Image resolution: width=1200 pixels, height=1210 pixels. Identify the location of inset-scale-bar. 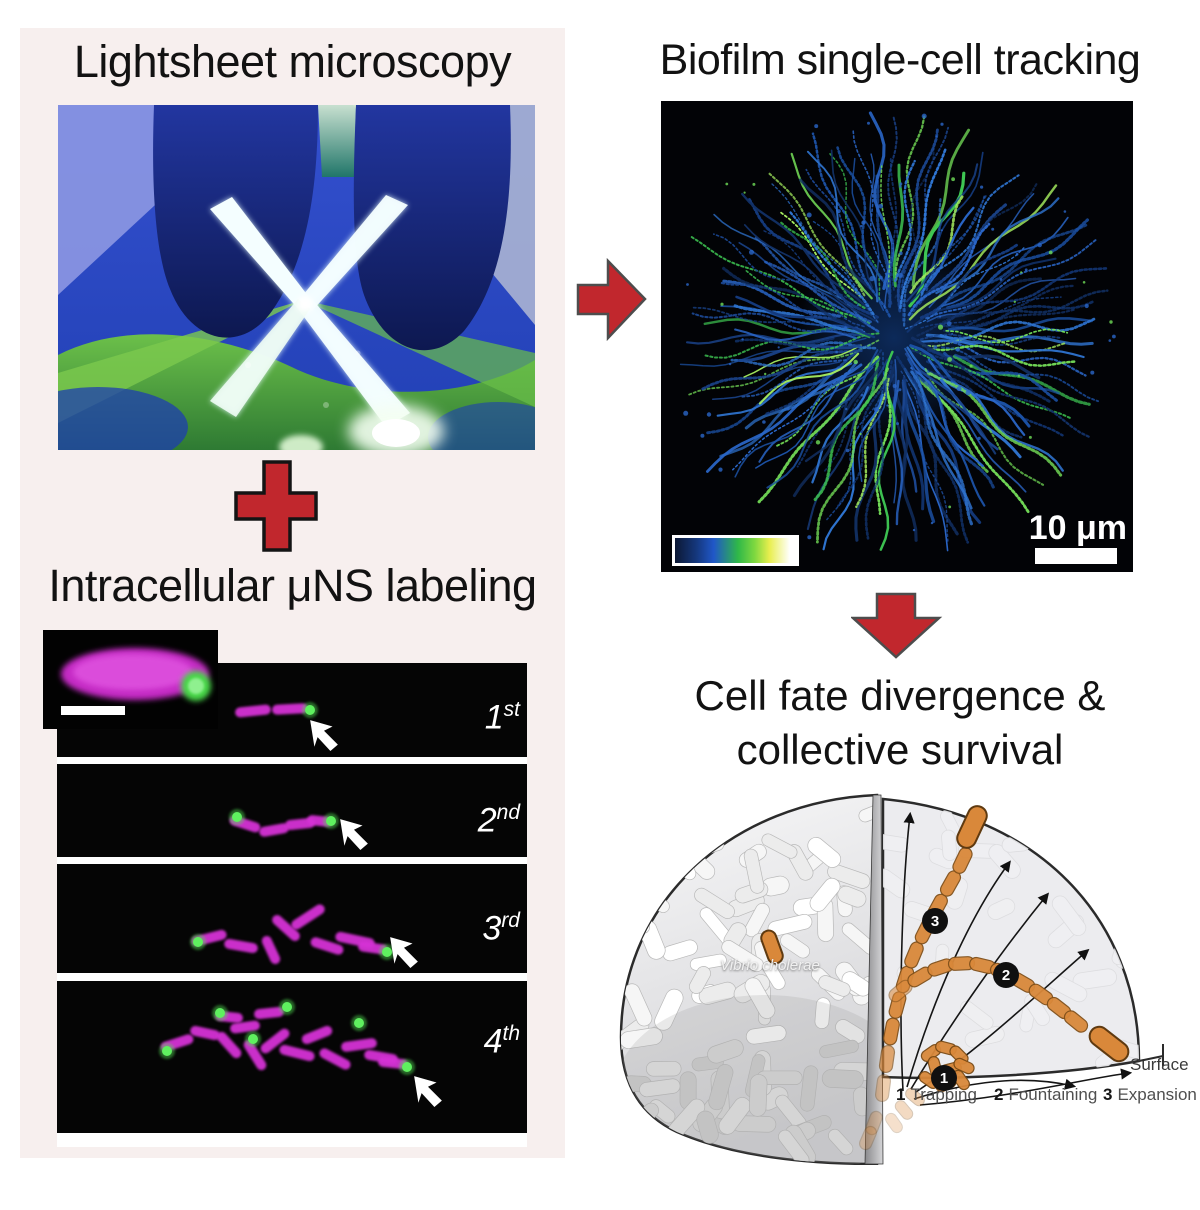
(93, 710).